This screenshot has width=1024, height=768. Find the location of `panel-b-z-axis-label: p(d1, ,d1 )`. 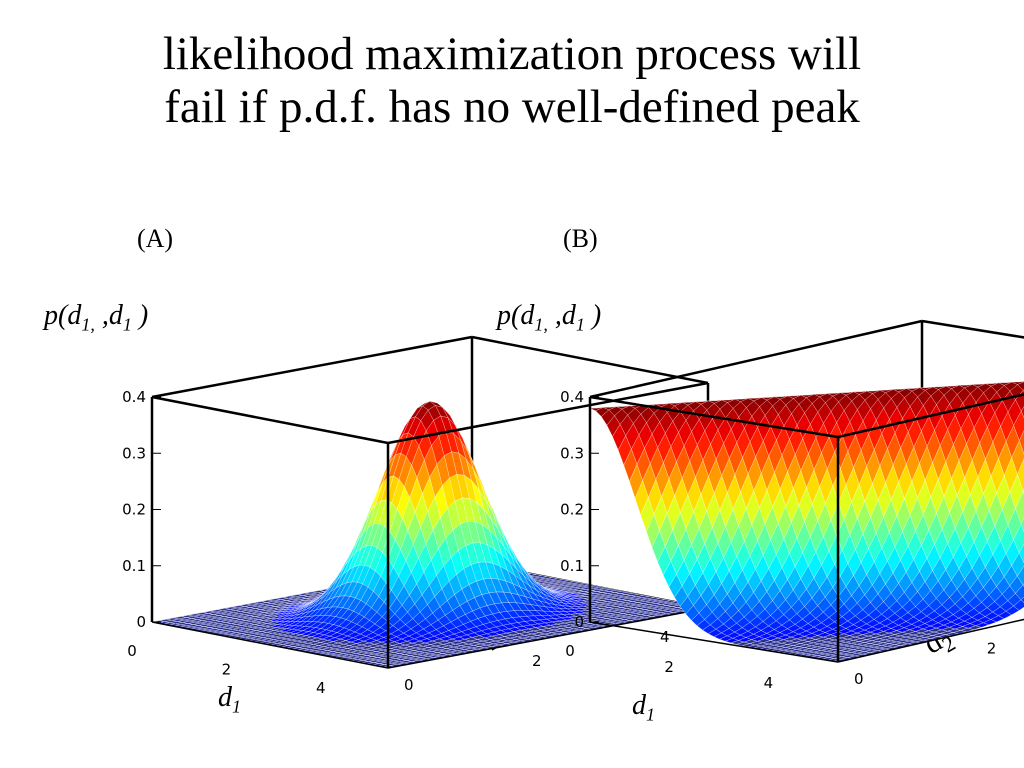

panel-b-z-axis-label: p(d1, ,d1 ) is located at coordinates (549, 317).